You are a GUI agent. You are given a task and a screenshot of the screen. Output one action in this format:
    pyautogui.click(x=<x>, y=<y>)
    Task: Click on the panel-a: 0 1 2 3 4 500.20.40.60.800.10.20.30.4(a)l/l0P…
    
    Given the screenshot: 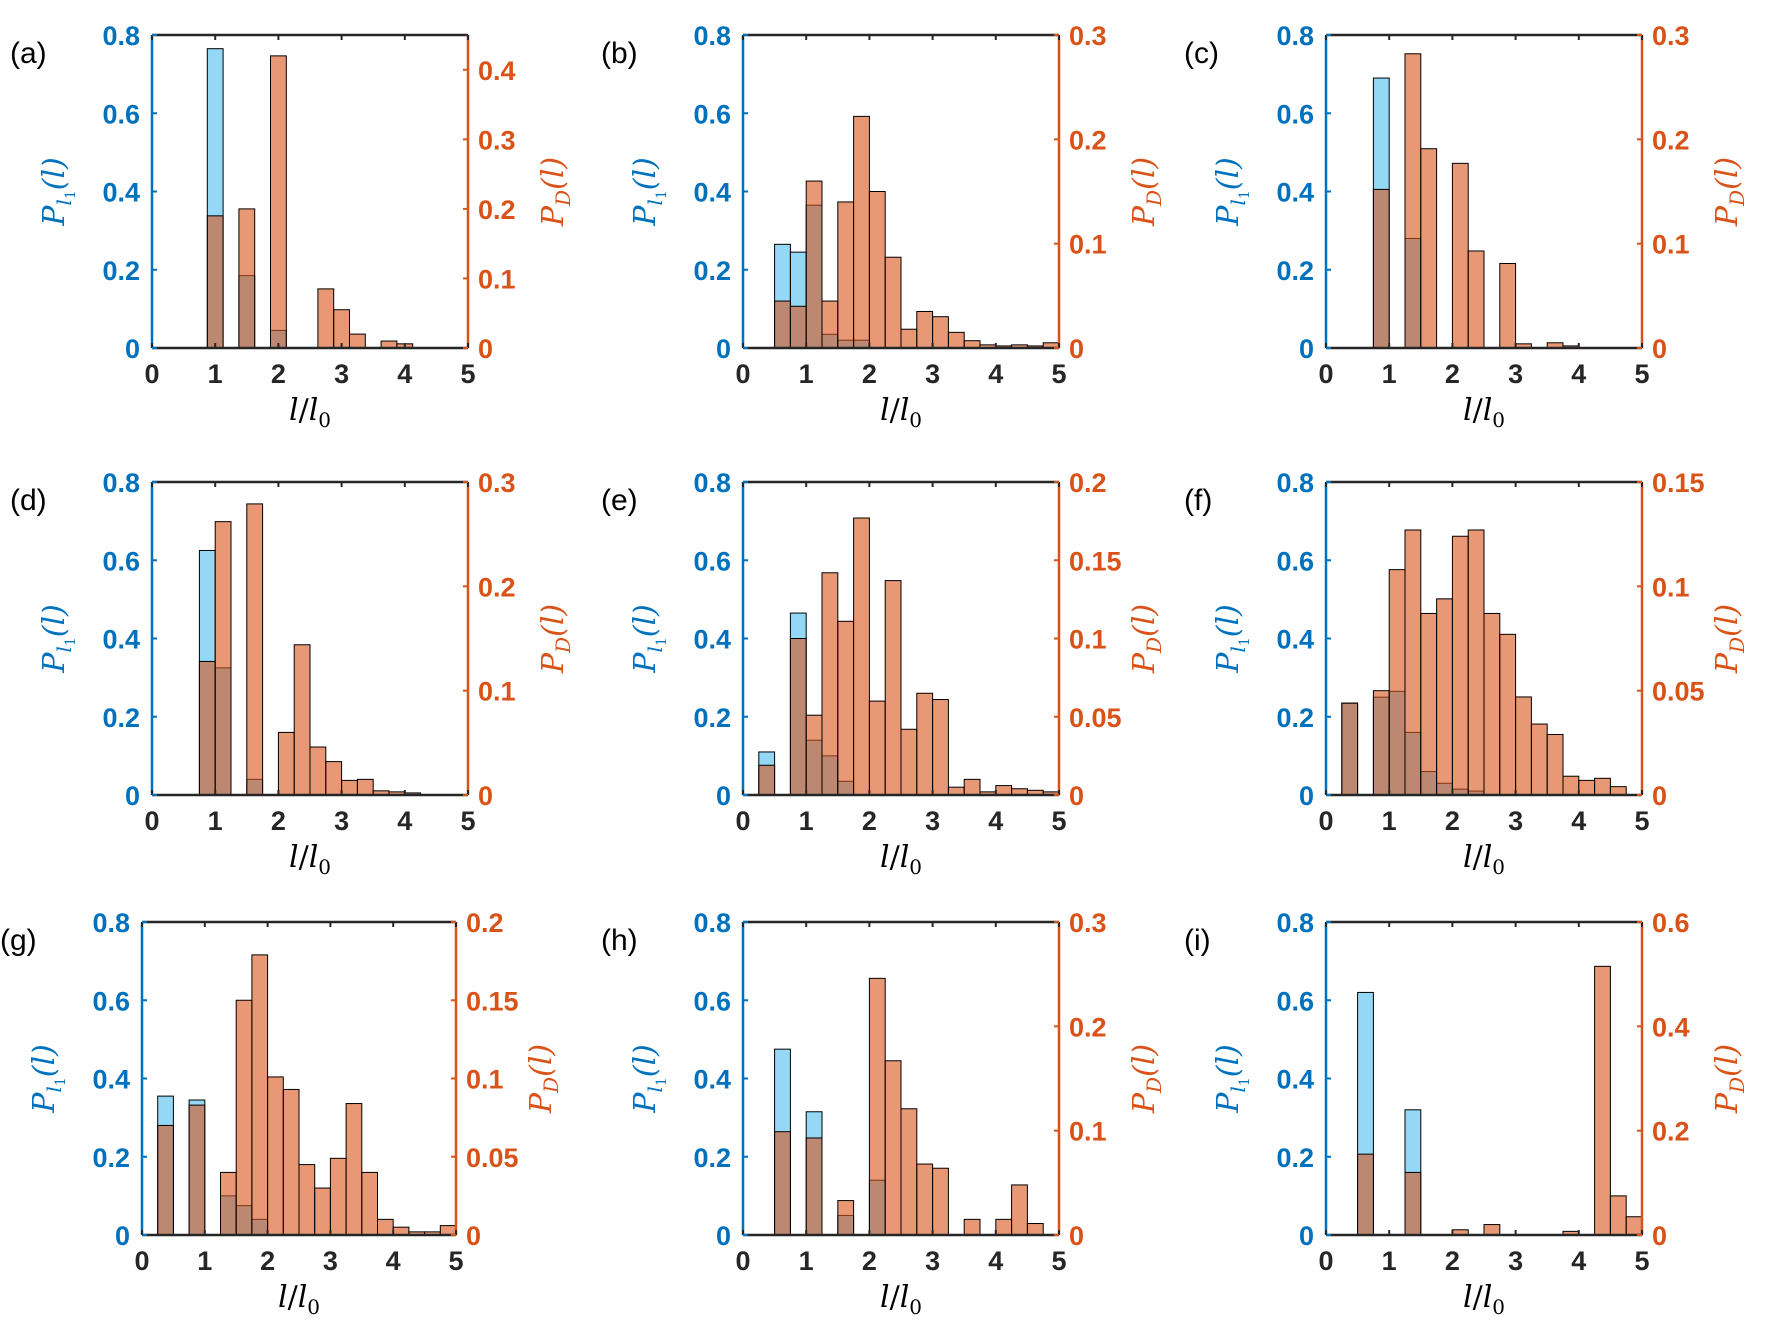 What is the action you would take?
    pyautogui.click(x=292, y=226)
    